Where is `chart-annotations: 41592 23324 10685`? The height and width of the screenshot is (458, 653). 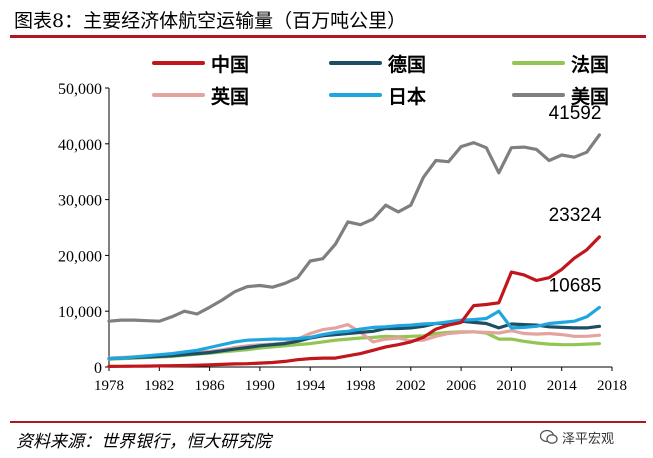
chart-annotations: 41592 23324 10685 is located at coordinates (575, 199).